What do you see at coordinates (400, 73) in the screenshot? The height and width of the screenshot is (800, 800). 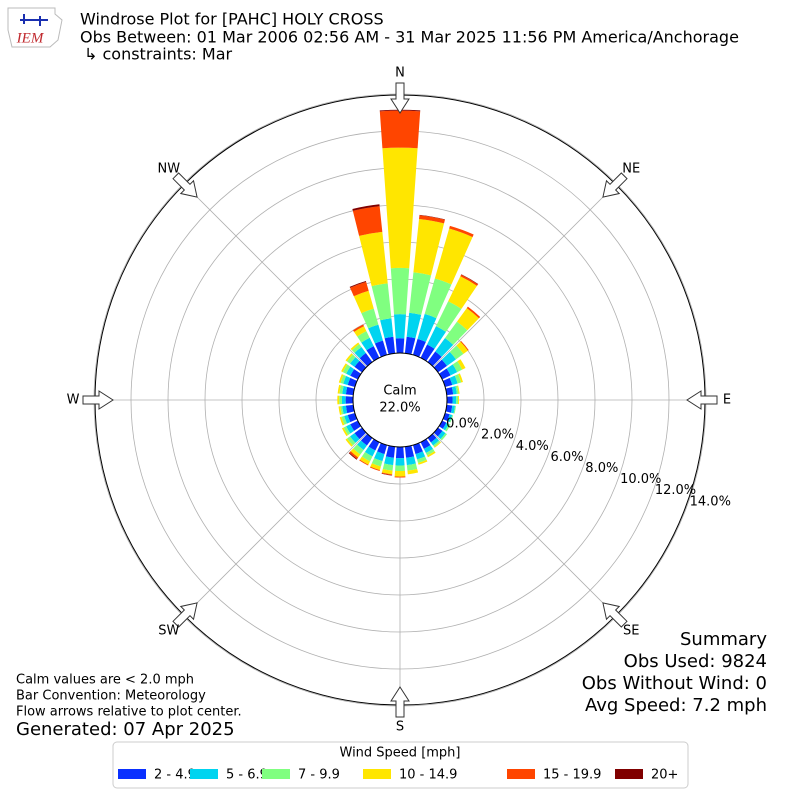 I see `direction-label: N` at bounding box center [400, 73].